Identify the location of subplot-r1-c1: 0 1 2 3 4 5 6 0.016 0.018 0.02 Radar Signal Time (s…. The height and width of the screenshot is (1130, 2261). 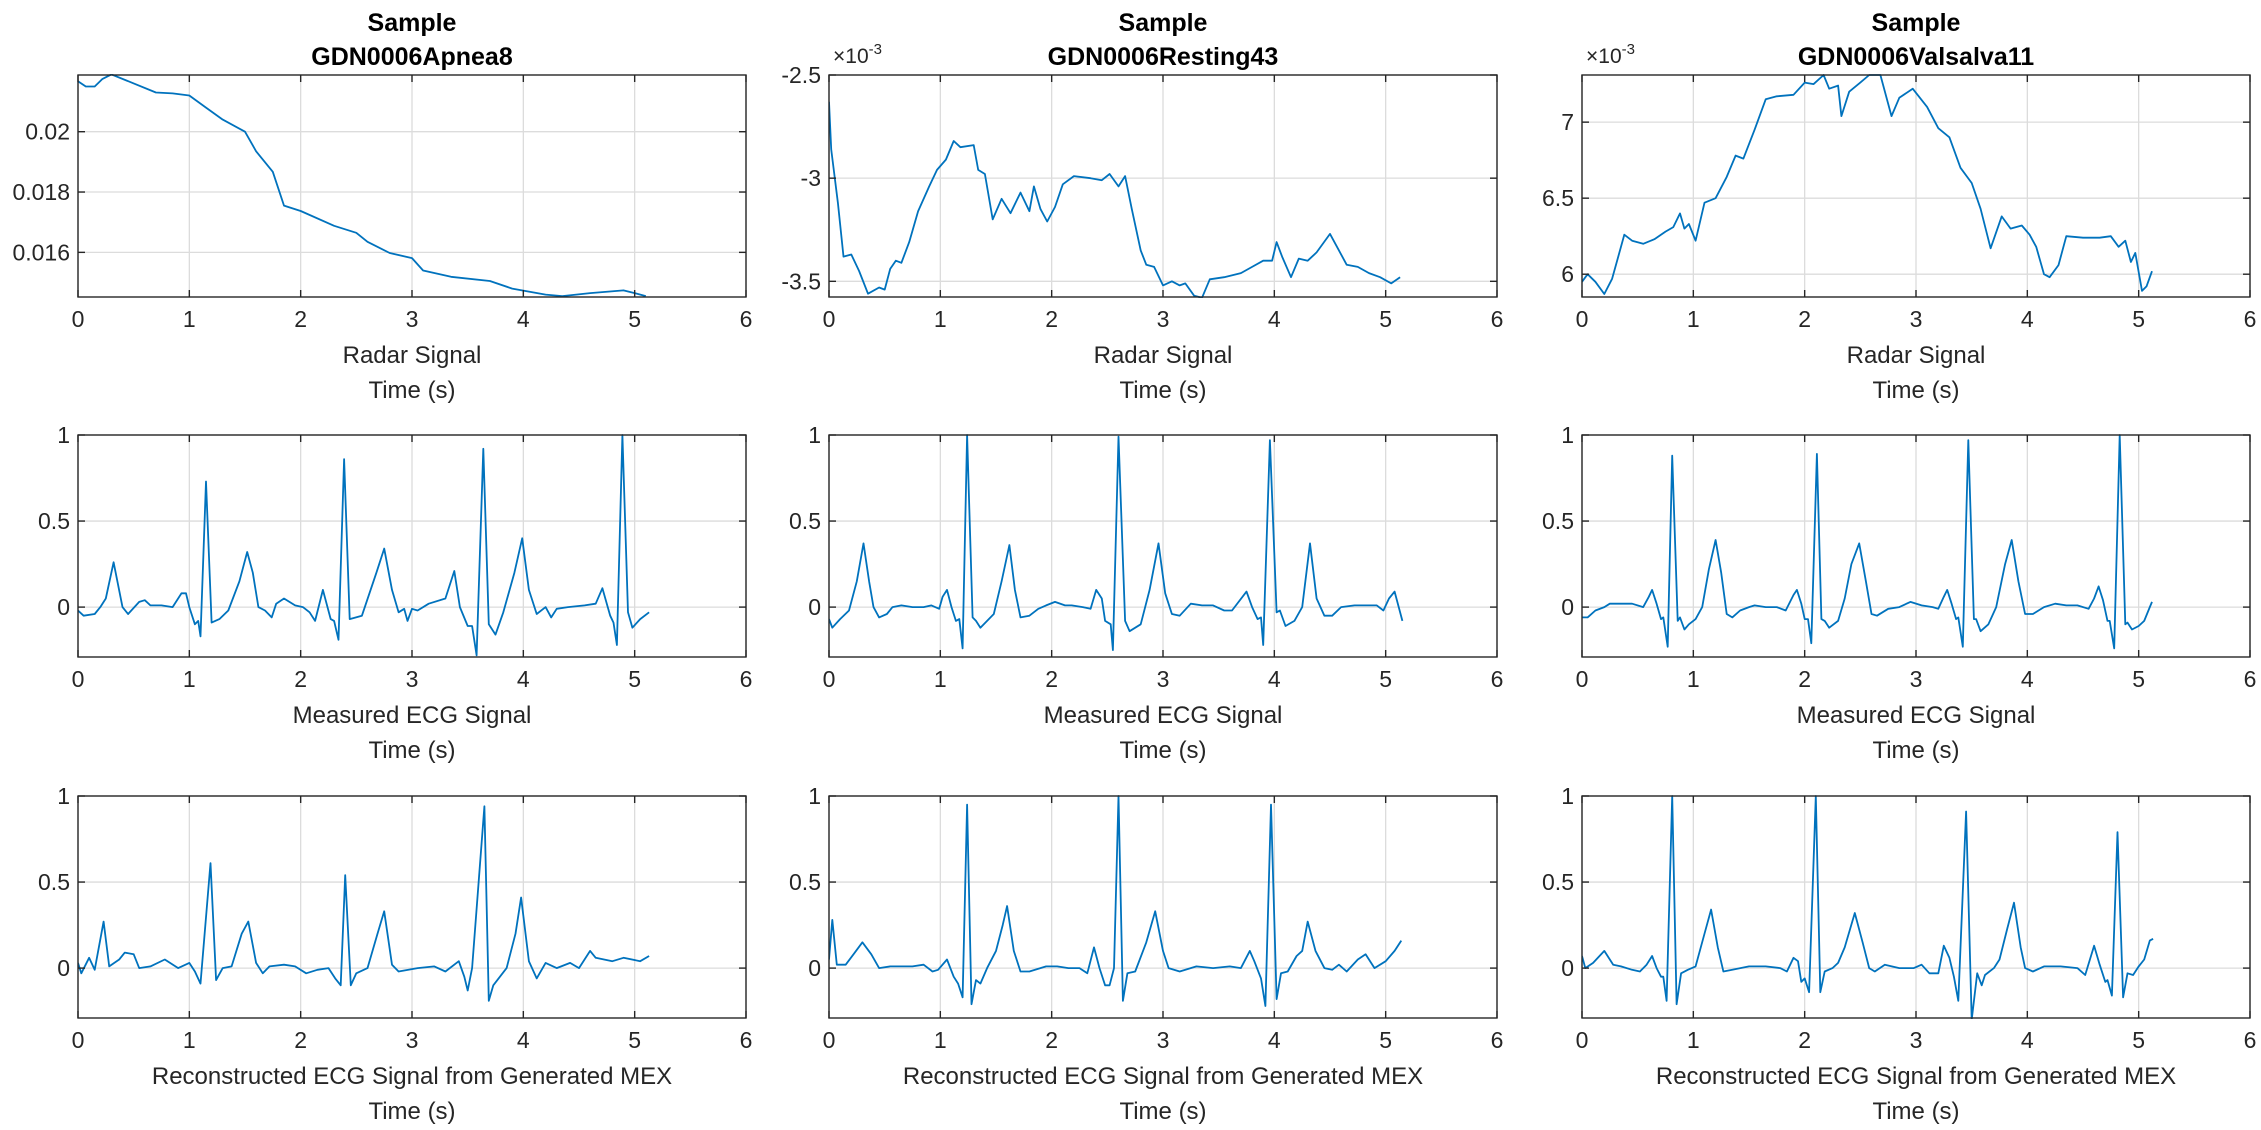
(382, 206).